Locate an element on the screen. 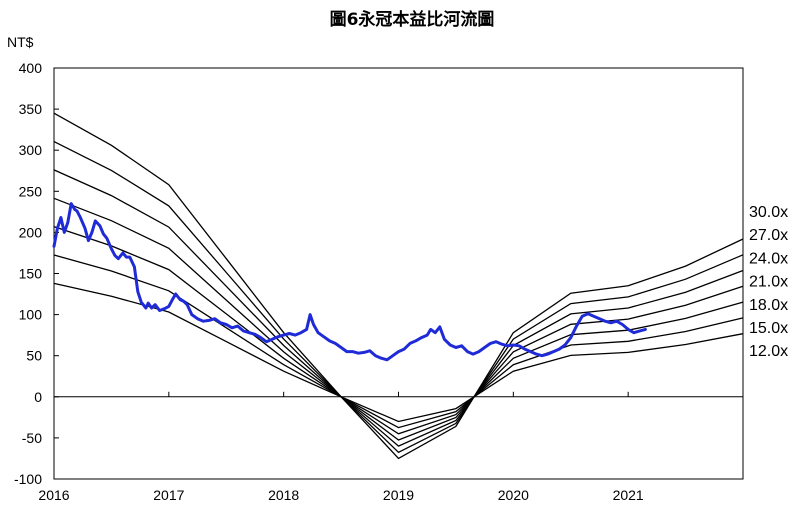 The width and height of the screenshot is (808, 525). y-tick-label: -50 is located at coordinates (32, 438).